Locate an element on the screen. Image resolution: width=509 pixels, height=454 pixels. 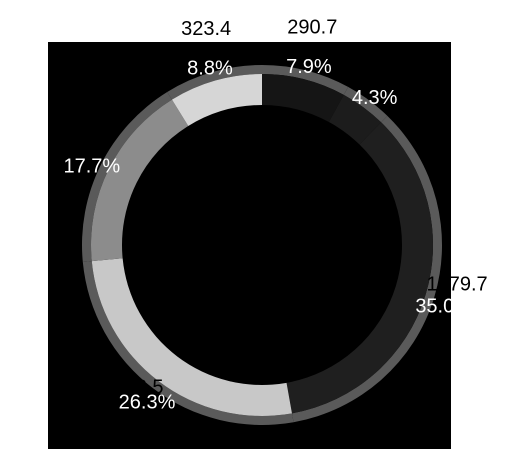
value-label-6: 323.4 is located at coordinates (206, 29).